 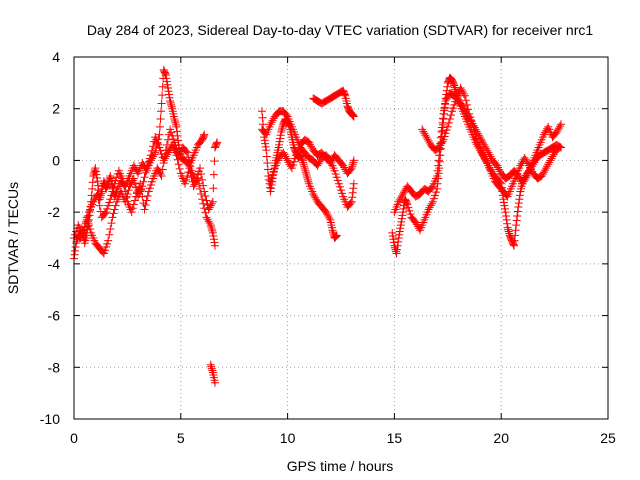 What do you see at coordinates (13, 238) in the screenshot?
I see `y-axis-label: SDTVAR / TECUs` at bounding box center [13, 238].